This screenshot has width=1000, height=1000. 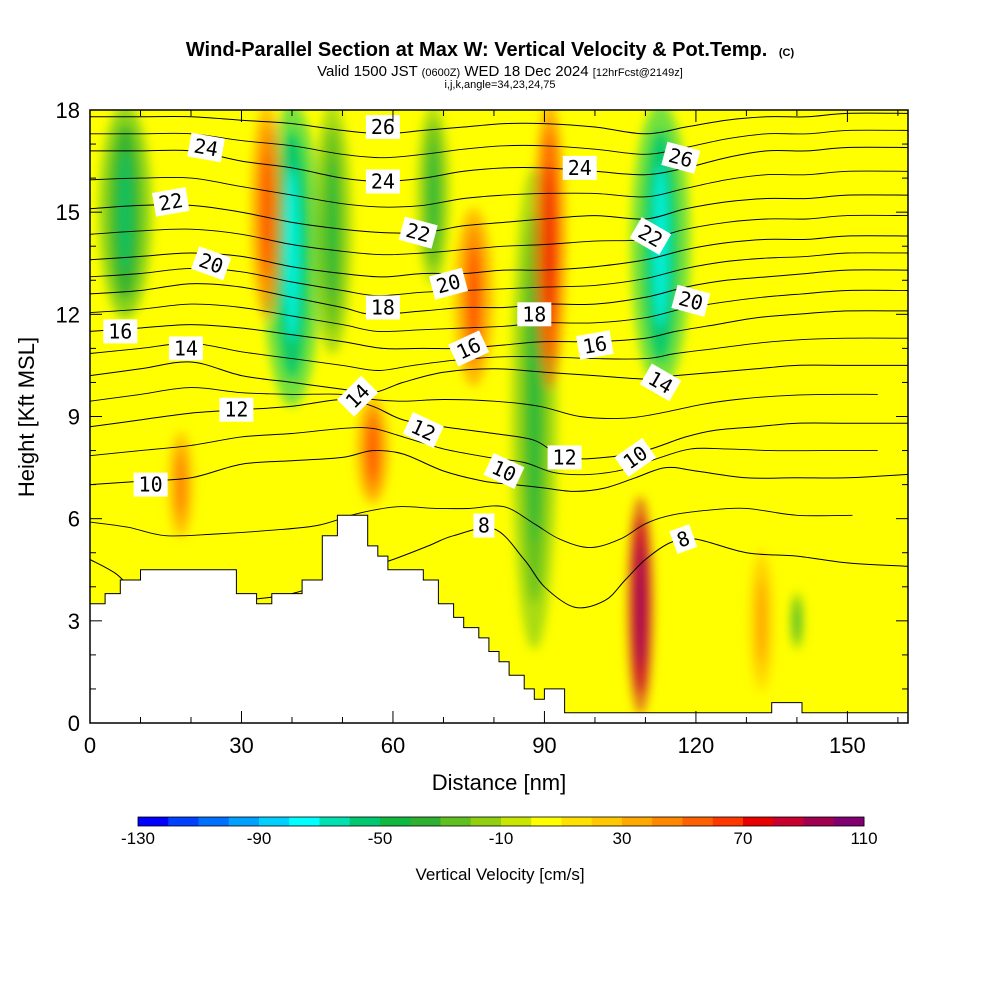 I want to click on colorbar-frame, so click(x=501, y=821).